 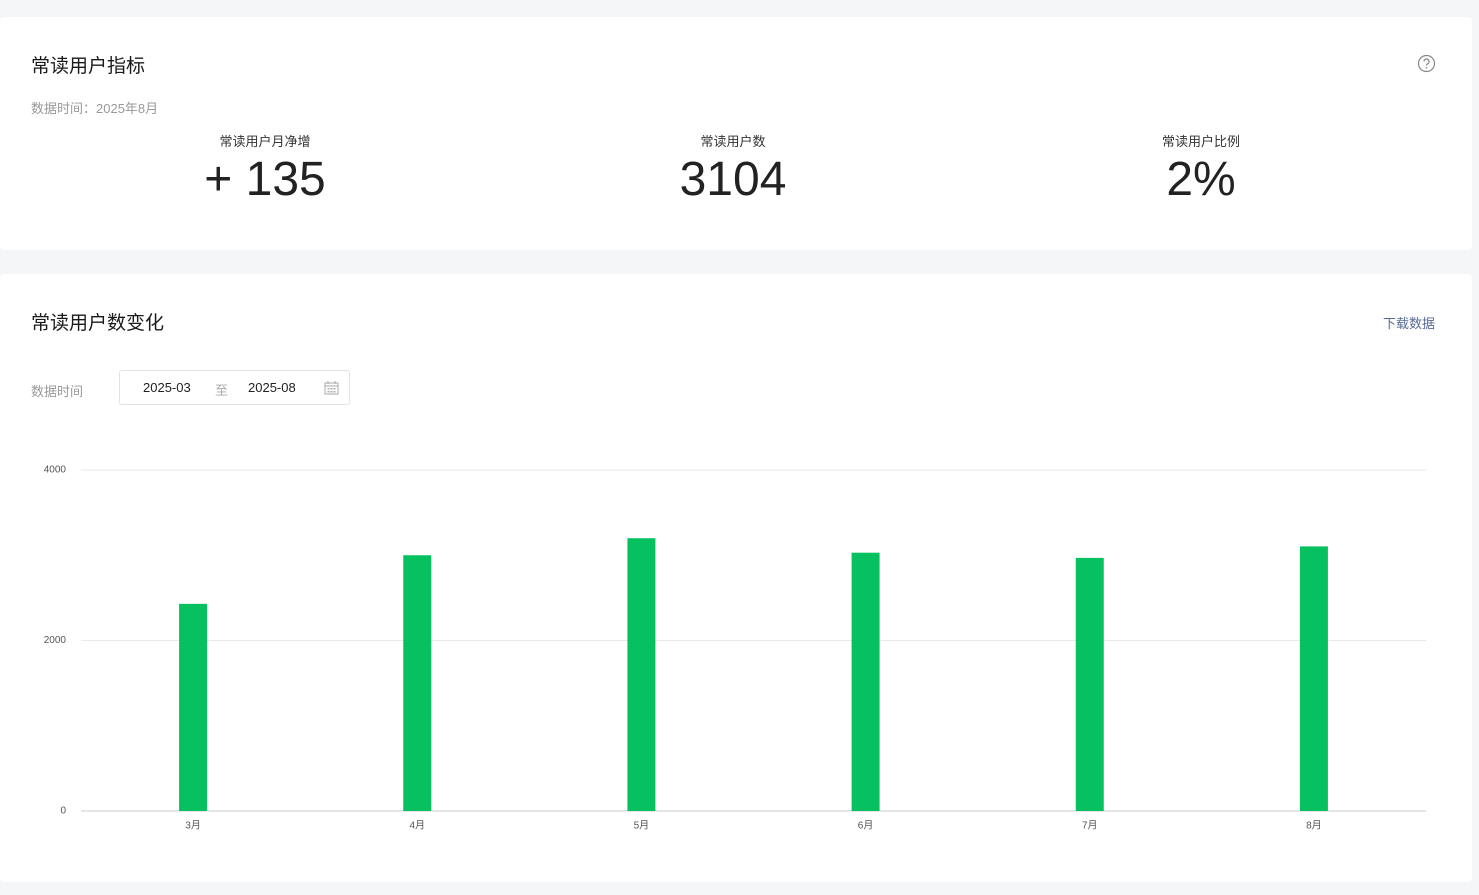 I want to click on download-link: 下载数据, so click(x=1408, y=323).